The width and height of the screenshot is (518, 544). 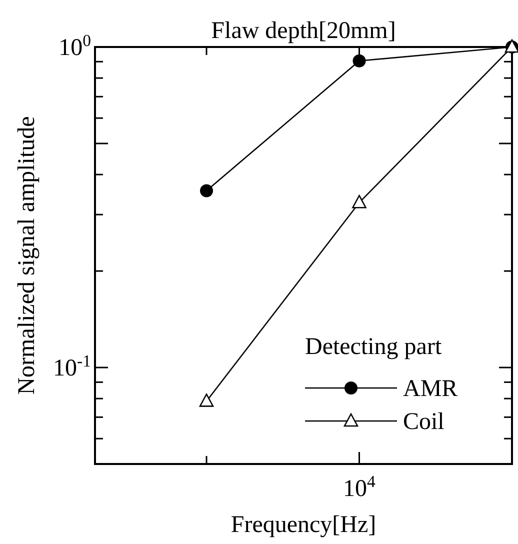 I want to click on y-tick-label: 10$^{0}$, so click(x=74, y=45).